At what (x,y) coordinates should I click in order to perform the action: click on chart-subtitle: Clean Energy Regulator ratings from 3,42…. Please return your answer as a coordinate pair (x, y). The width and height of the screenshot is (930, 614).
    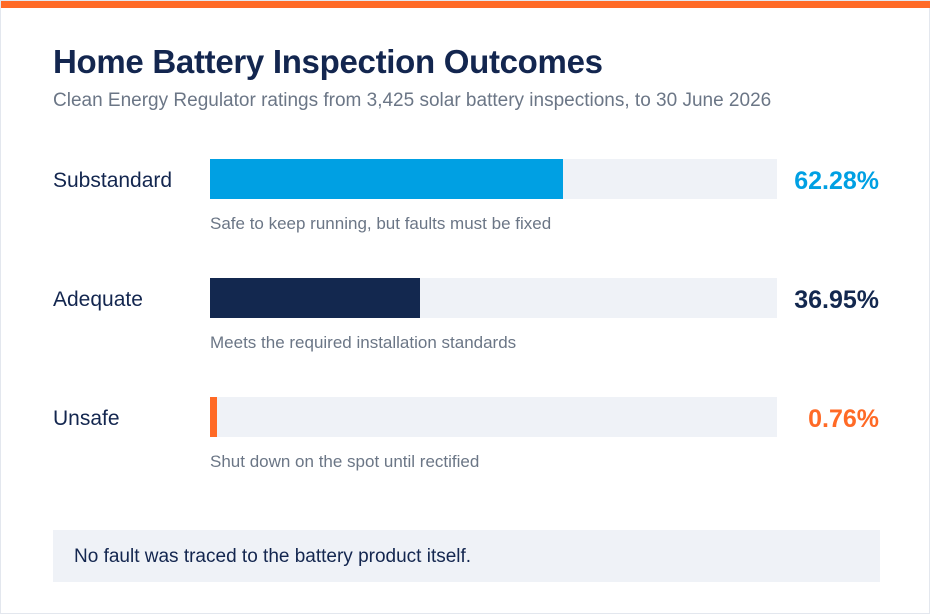
    Looking at the image, I should click on (412, 100).